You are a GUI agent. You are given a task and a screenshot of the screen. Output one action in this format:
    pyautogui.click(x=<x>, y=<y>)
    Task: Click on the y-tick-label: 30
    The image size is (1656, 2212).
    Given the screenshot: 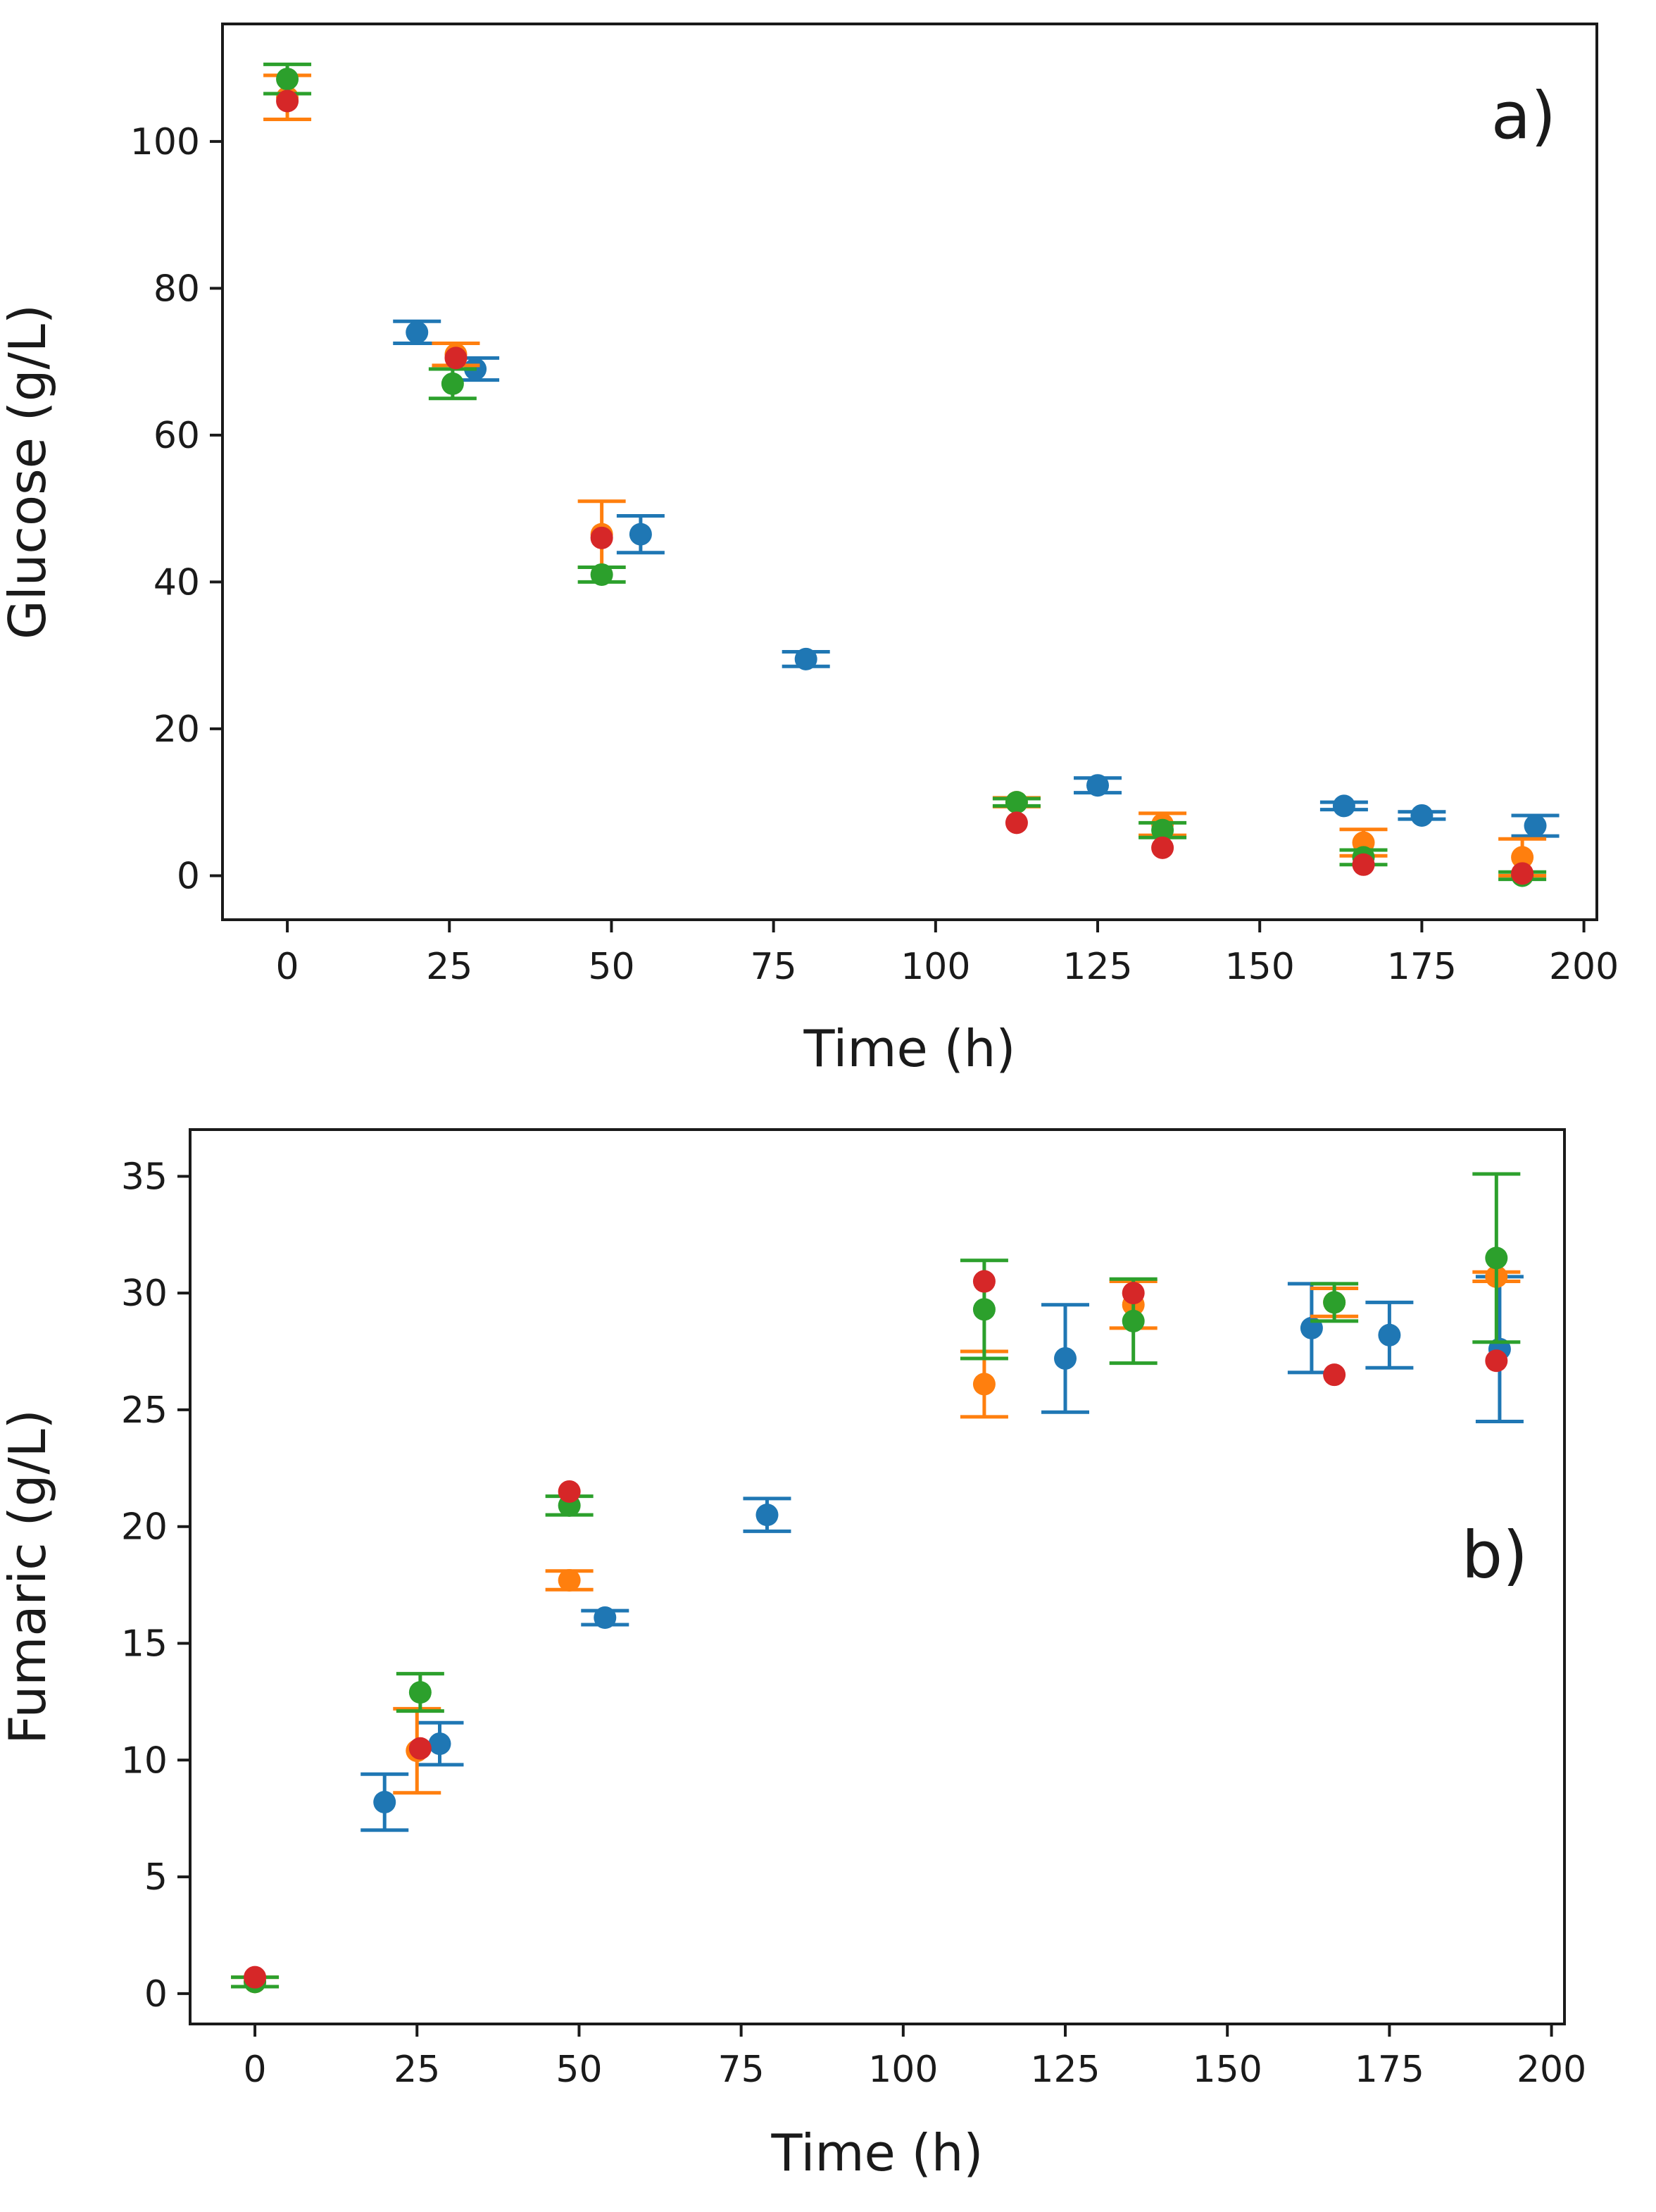 What is the action you would take?
    pyautogui.click(x=144, y=1294)
    